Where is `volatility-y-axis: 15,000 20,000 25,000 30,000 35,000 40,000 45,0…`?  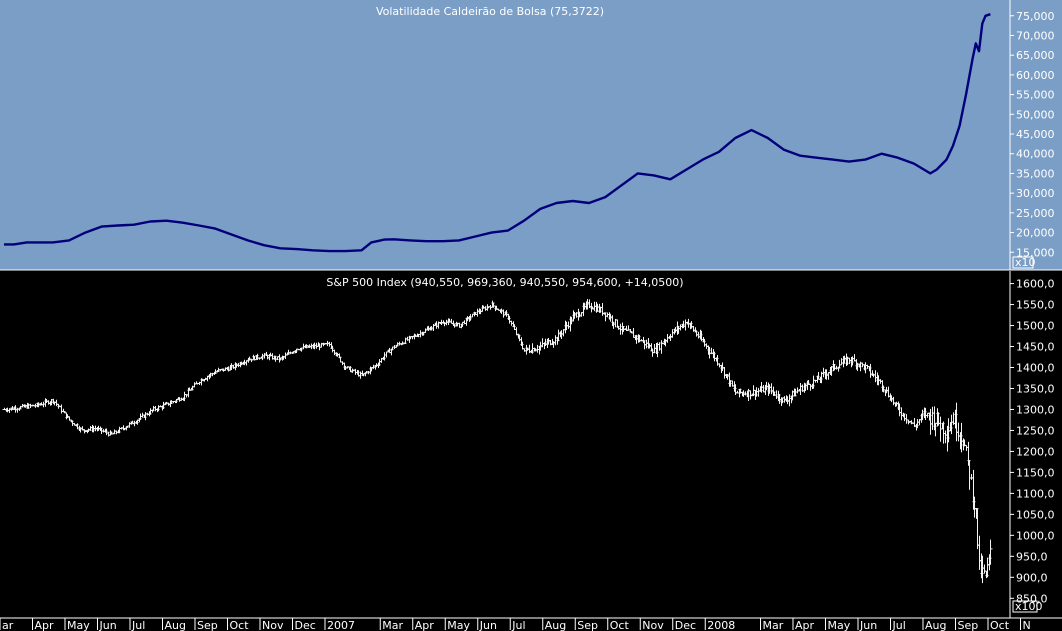 volatility-y-axis: 15,000 20,000 25,000 30,000 35,000 40,000 45,0… is located at coordinates (1032, 135).